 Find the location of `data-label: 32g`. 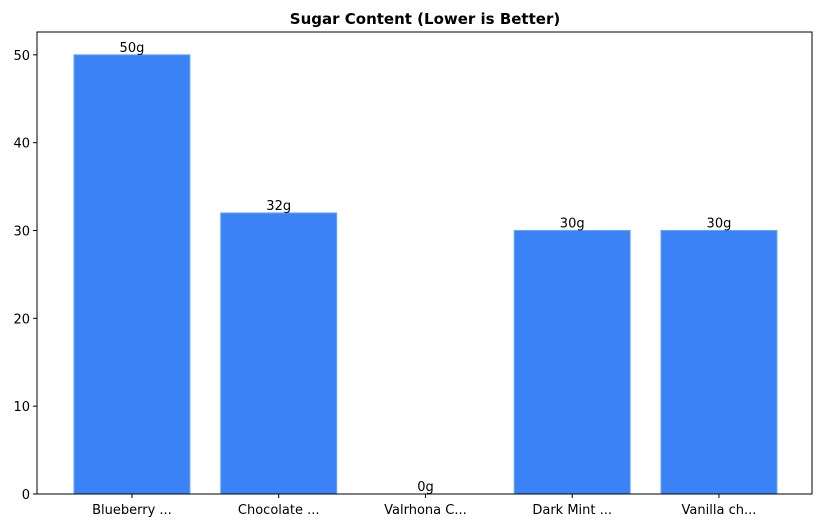

data-label: 32g is located at coordinates (278, 206).